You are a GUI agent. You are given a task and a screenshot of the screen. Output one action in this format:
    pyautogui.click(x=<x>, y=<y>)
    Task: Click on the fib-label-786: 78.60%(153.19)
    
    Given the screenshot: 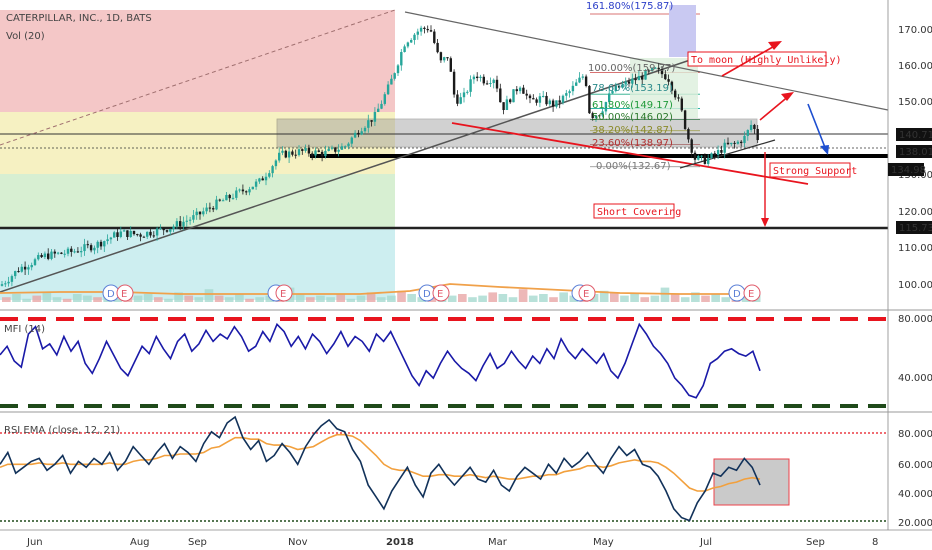 What is the action you would take?
    pyautogui.click(x=632, y=88)
    